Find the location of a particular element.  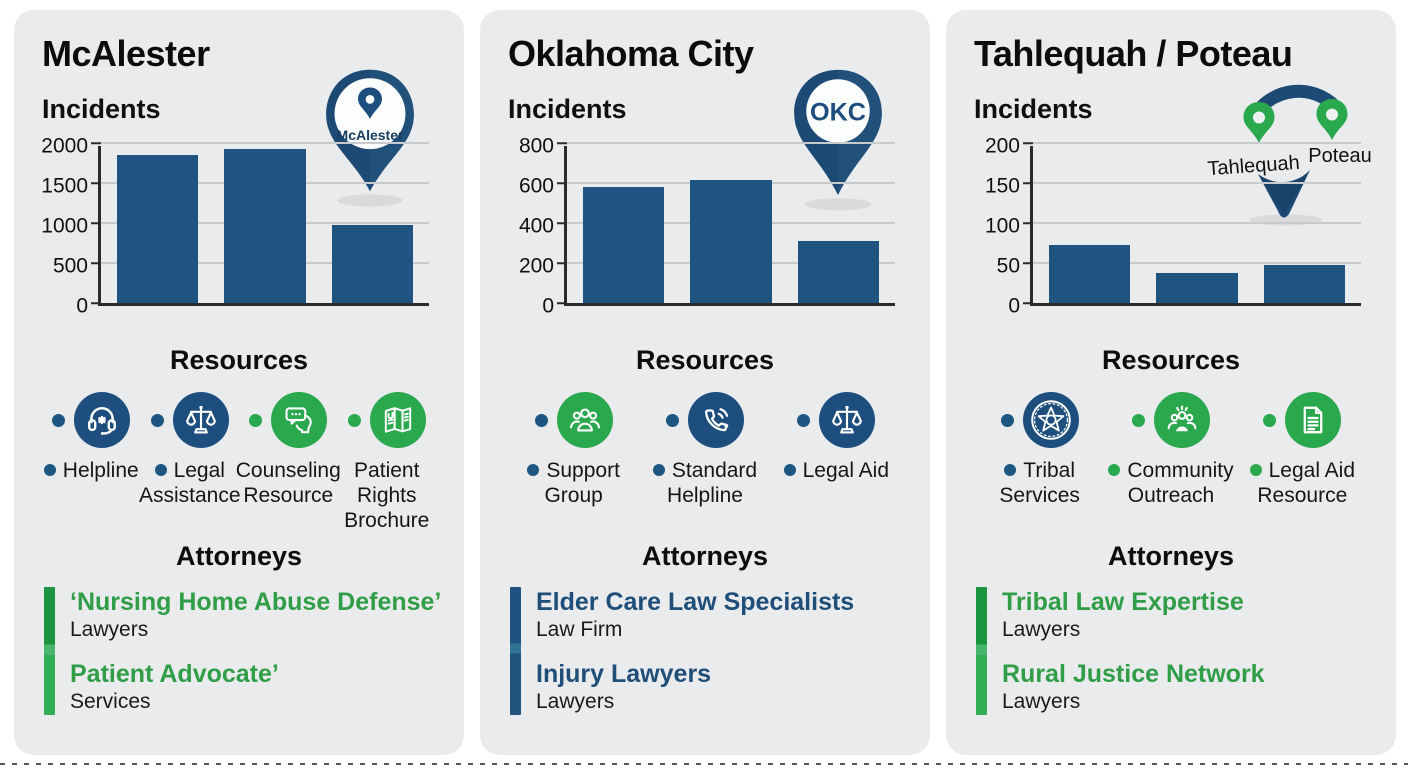

incidents-chart: 0 500 1000 1500 2000 is located at coordinates (238, 230).